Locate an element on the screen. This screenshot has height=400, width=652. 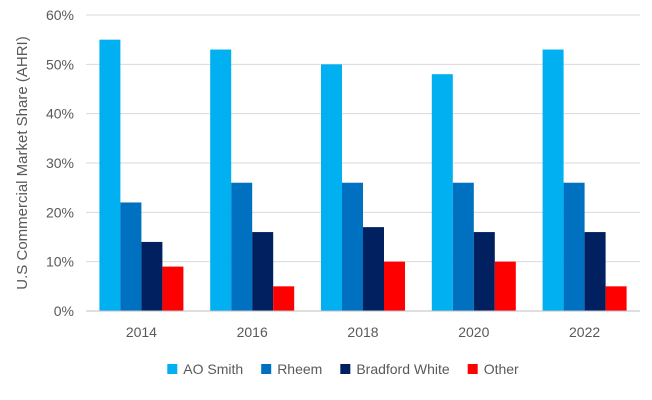
legend-swatch-bradford-white is located at coordinates (345, 369).